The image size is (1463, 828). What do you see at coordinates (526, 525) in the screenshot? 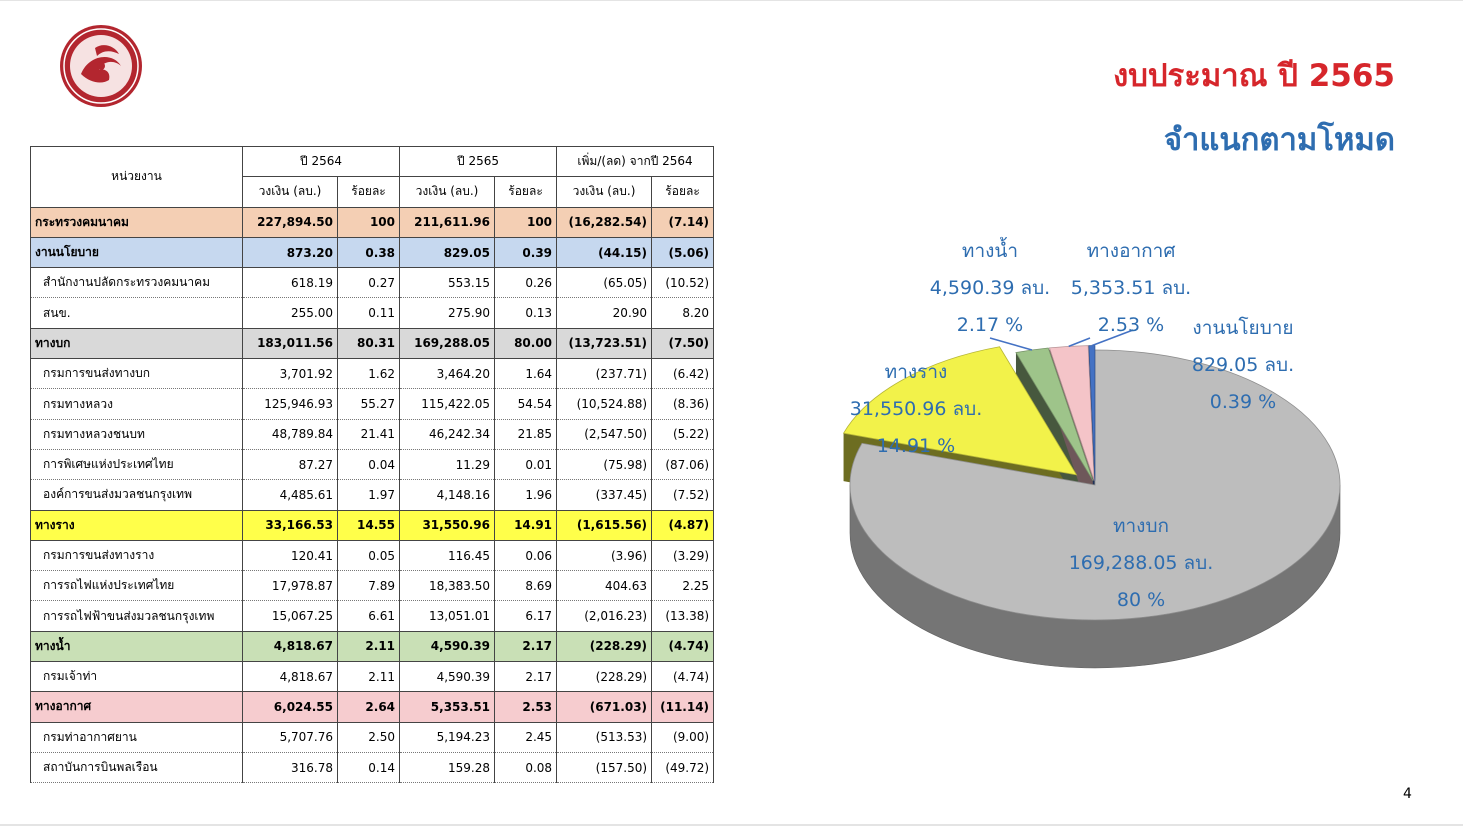
I see `percent-2565-cell: 14.91` at bounding box center [526, 525].